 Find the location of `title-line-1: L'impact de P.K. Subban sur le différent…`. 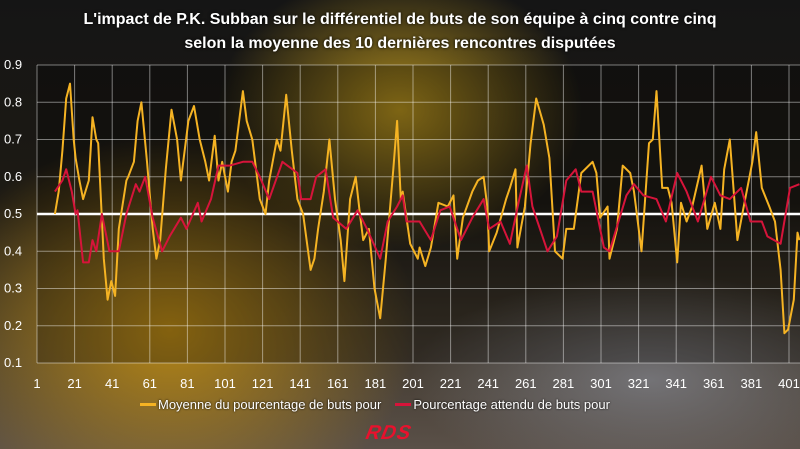

title-line-1: L'impact de P.K. Subban sur le différent… is located at coordinates (400, 19).